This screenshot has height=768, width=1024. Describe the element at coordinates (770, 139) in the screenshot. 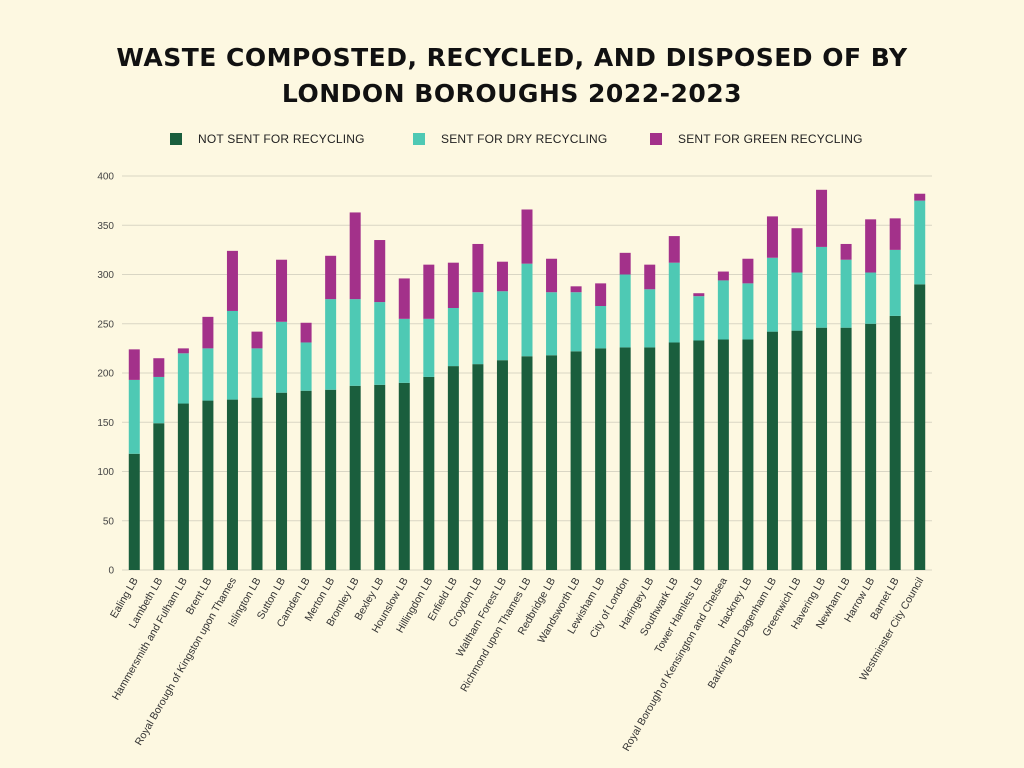

I see `legend-label-green: SENT FOR GREEN RECYCLING` at that location.